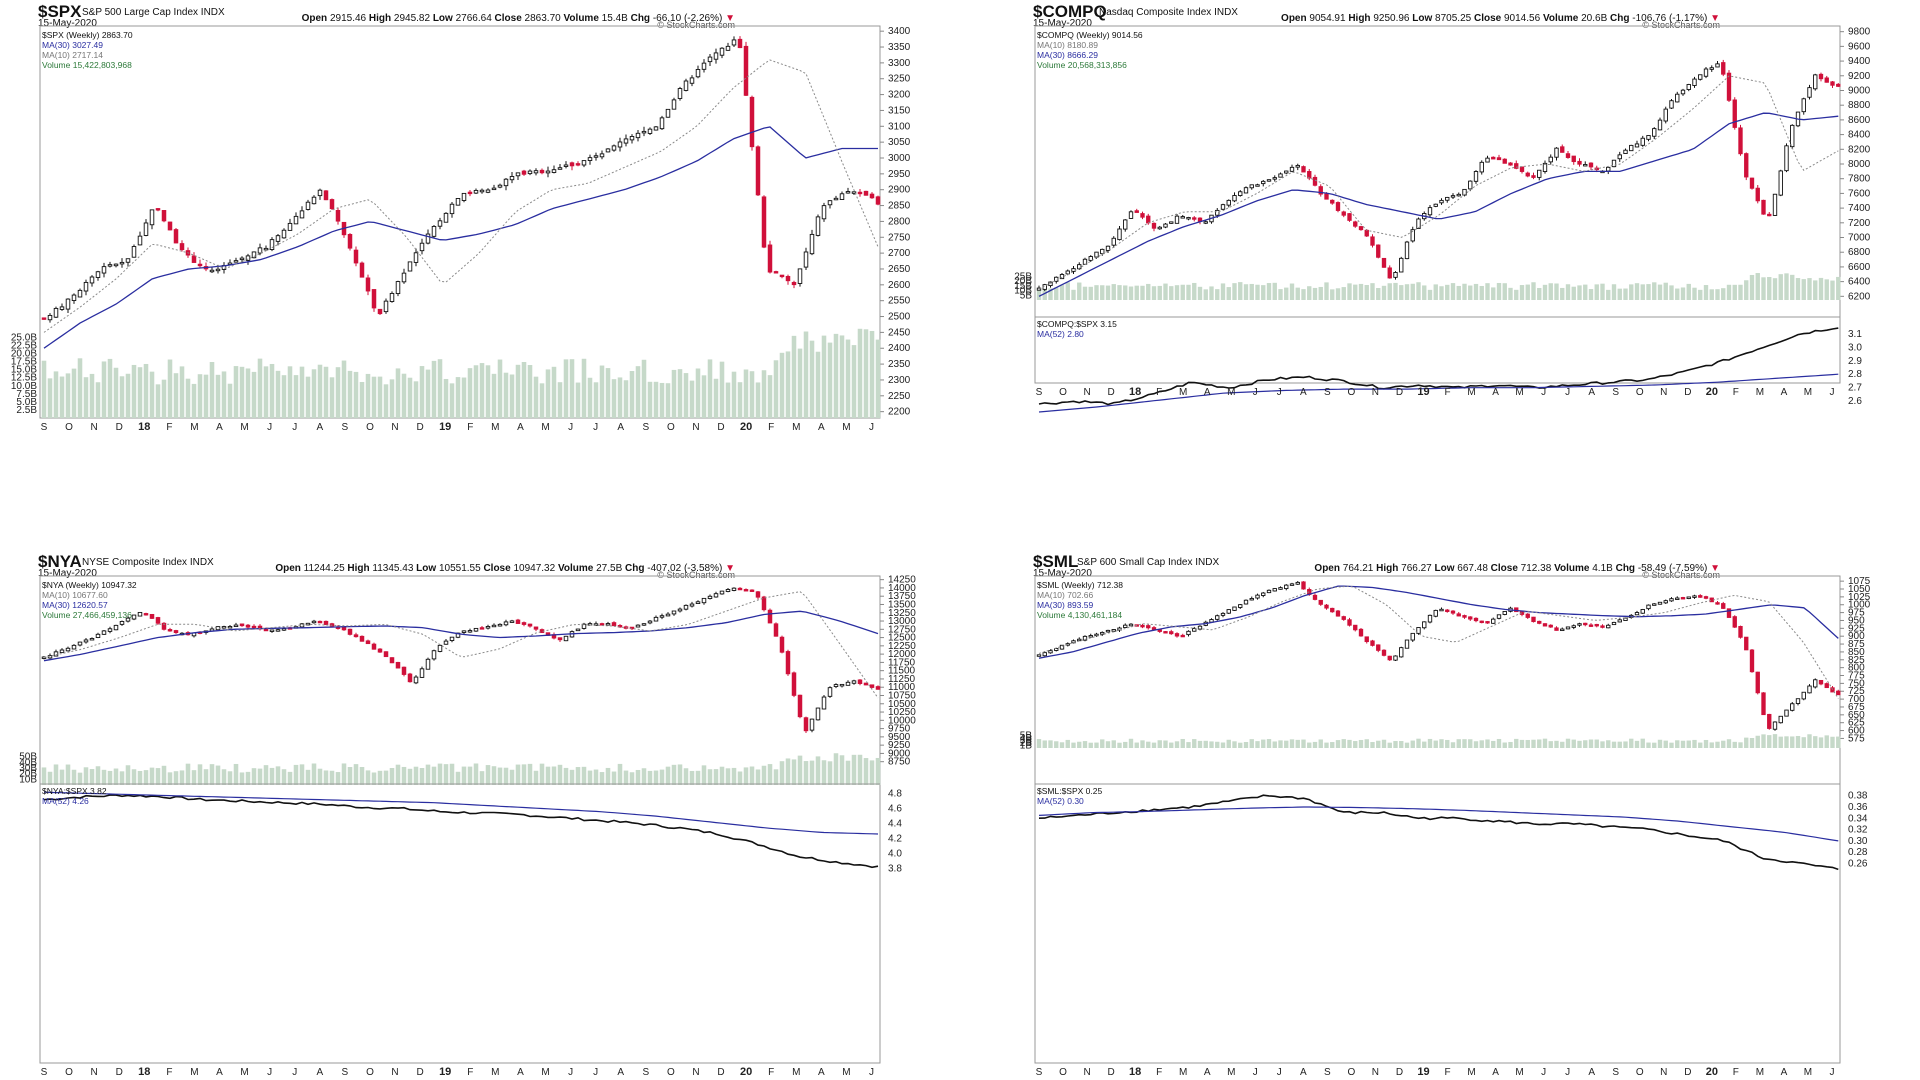 The height and width of the screenshot is (1080, 1920). What do you see at coordinates (44, 1072) in the screenshot?
I see `month-label: S` at bounding box center [44, 1072].